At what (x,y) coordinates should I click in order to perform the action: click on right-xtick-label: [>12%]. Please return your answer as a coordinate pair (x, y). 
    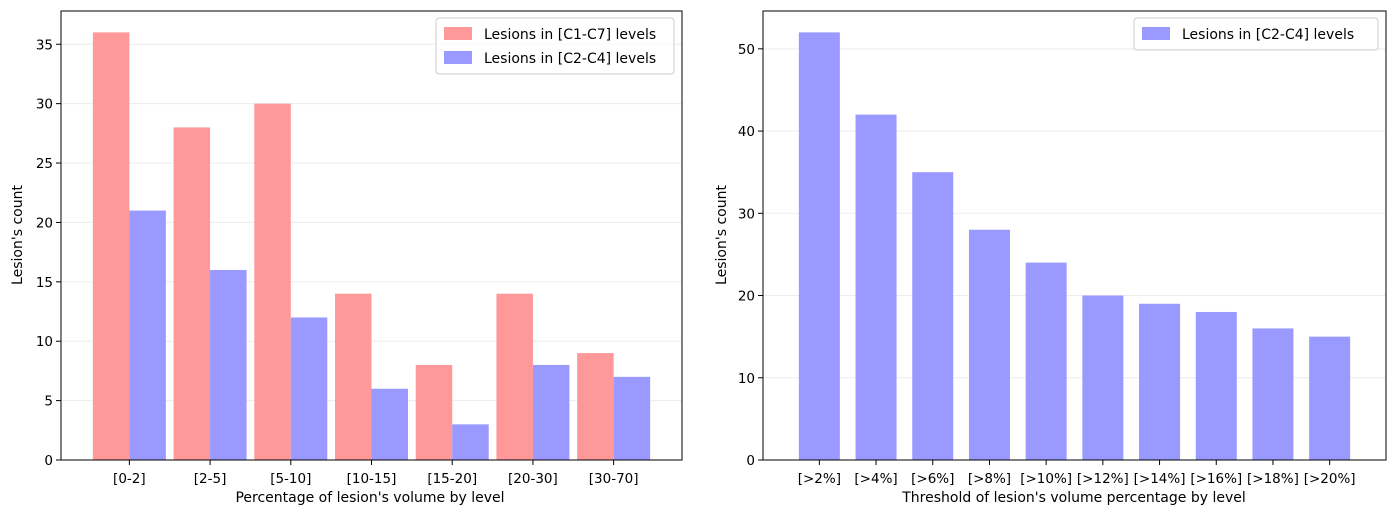
    Looking at the image, I should click on (1103, 479).